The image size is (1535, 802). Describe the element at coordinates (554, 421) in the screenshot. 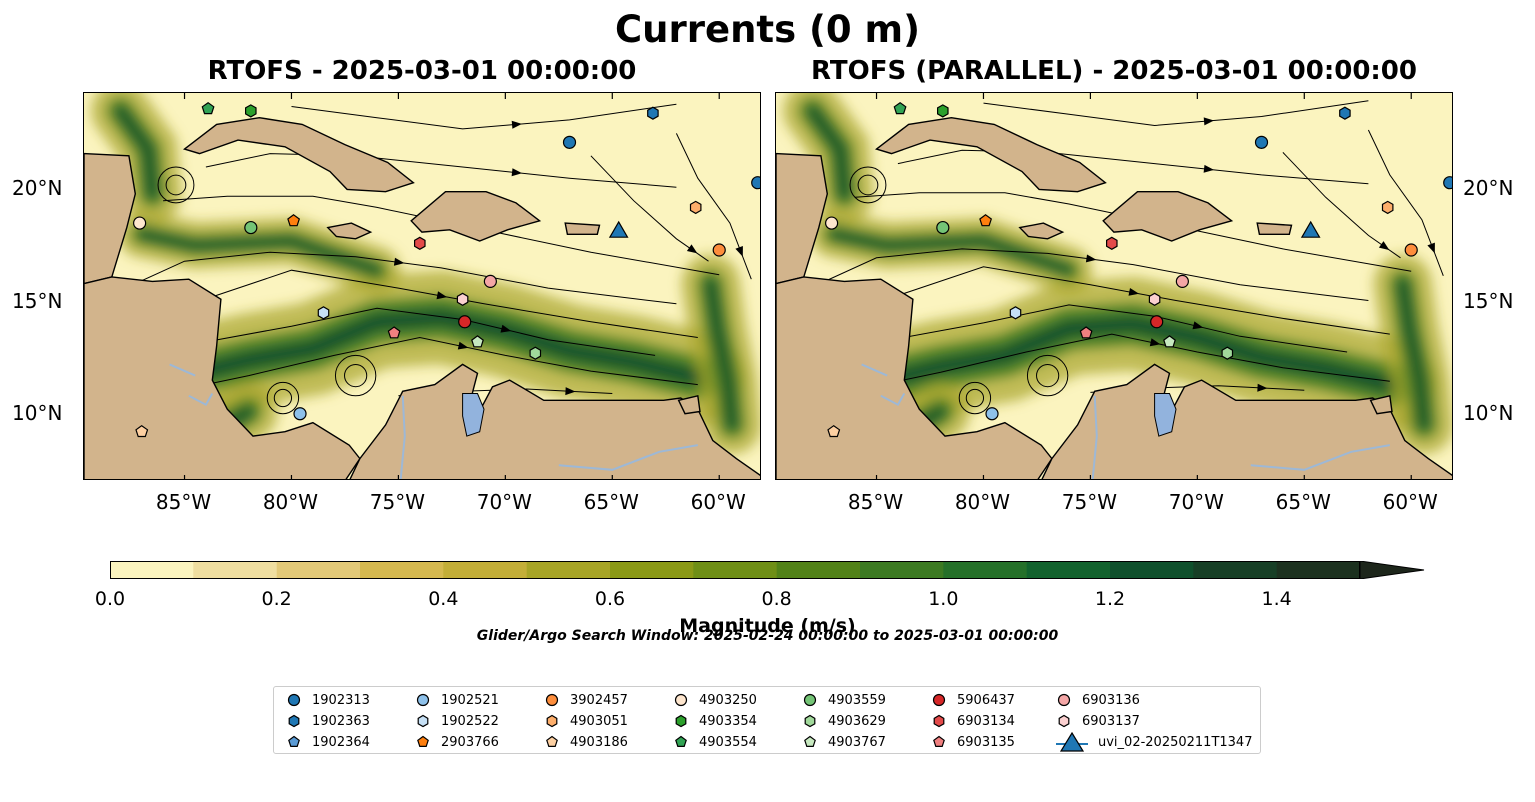

I see `land-southamerica` at that location.